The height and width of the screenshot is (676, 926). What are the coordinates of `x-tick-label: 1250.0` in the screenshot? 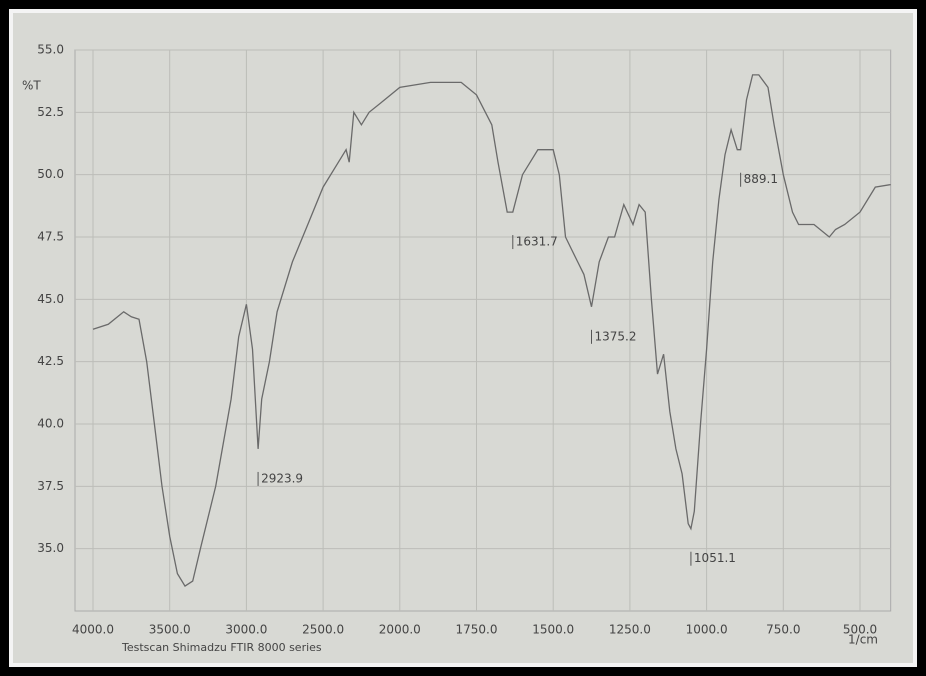 It's located at (630, 630).